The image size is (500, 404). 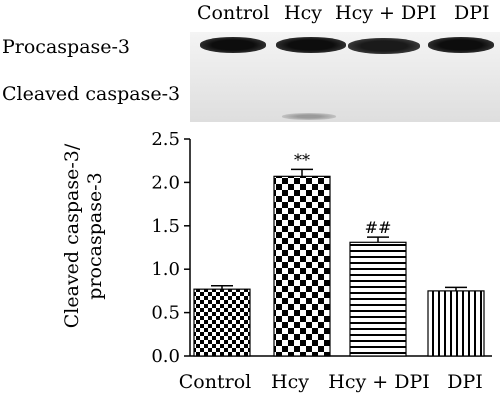 I want to click on y-tick-label: 0.0, so click(x=165, y=356).